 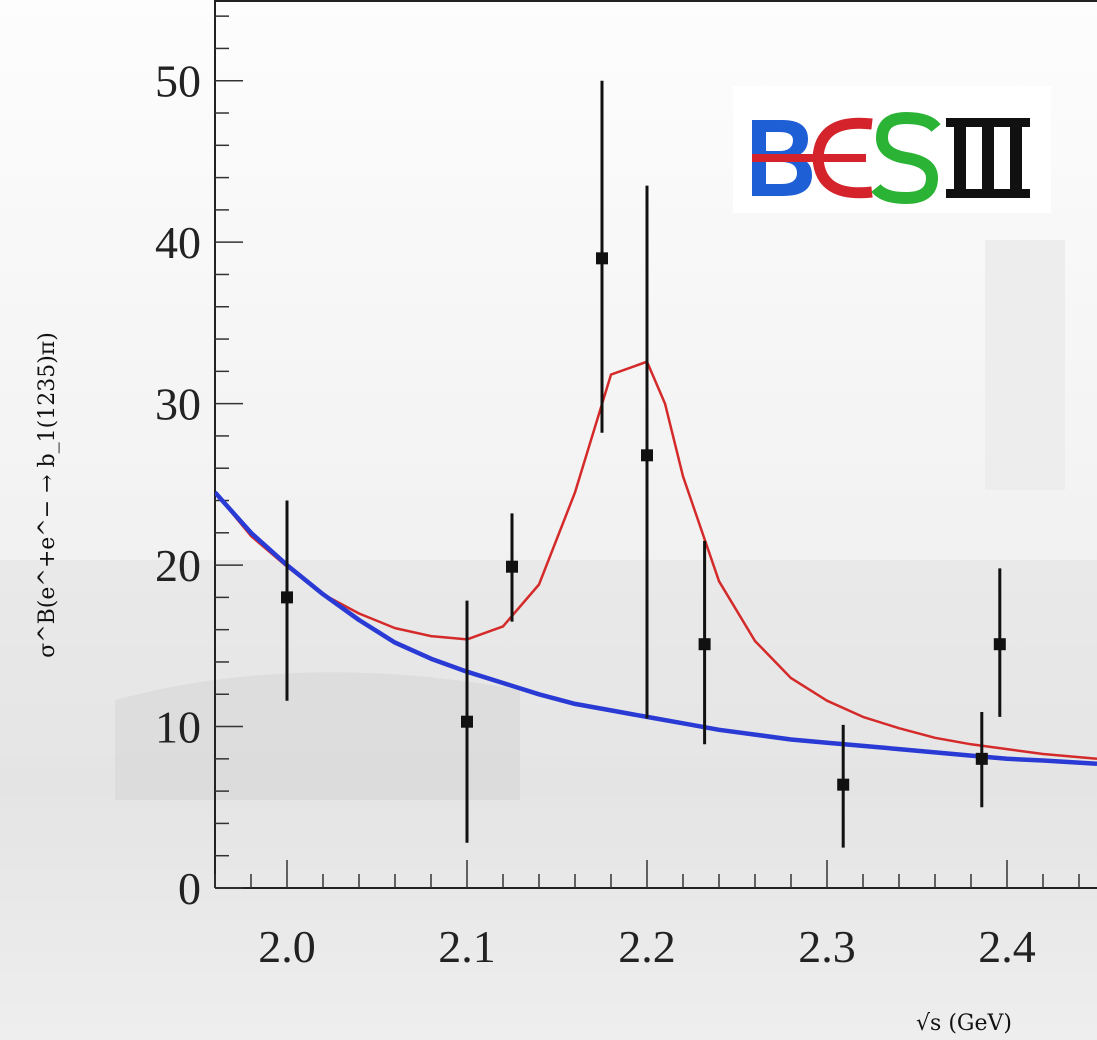 I want to click on x-axis-label: √s (GeV), so click(x=964, y=1023).